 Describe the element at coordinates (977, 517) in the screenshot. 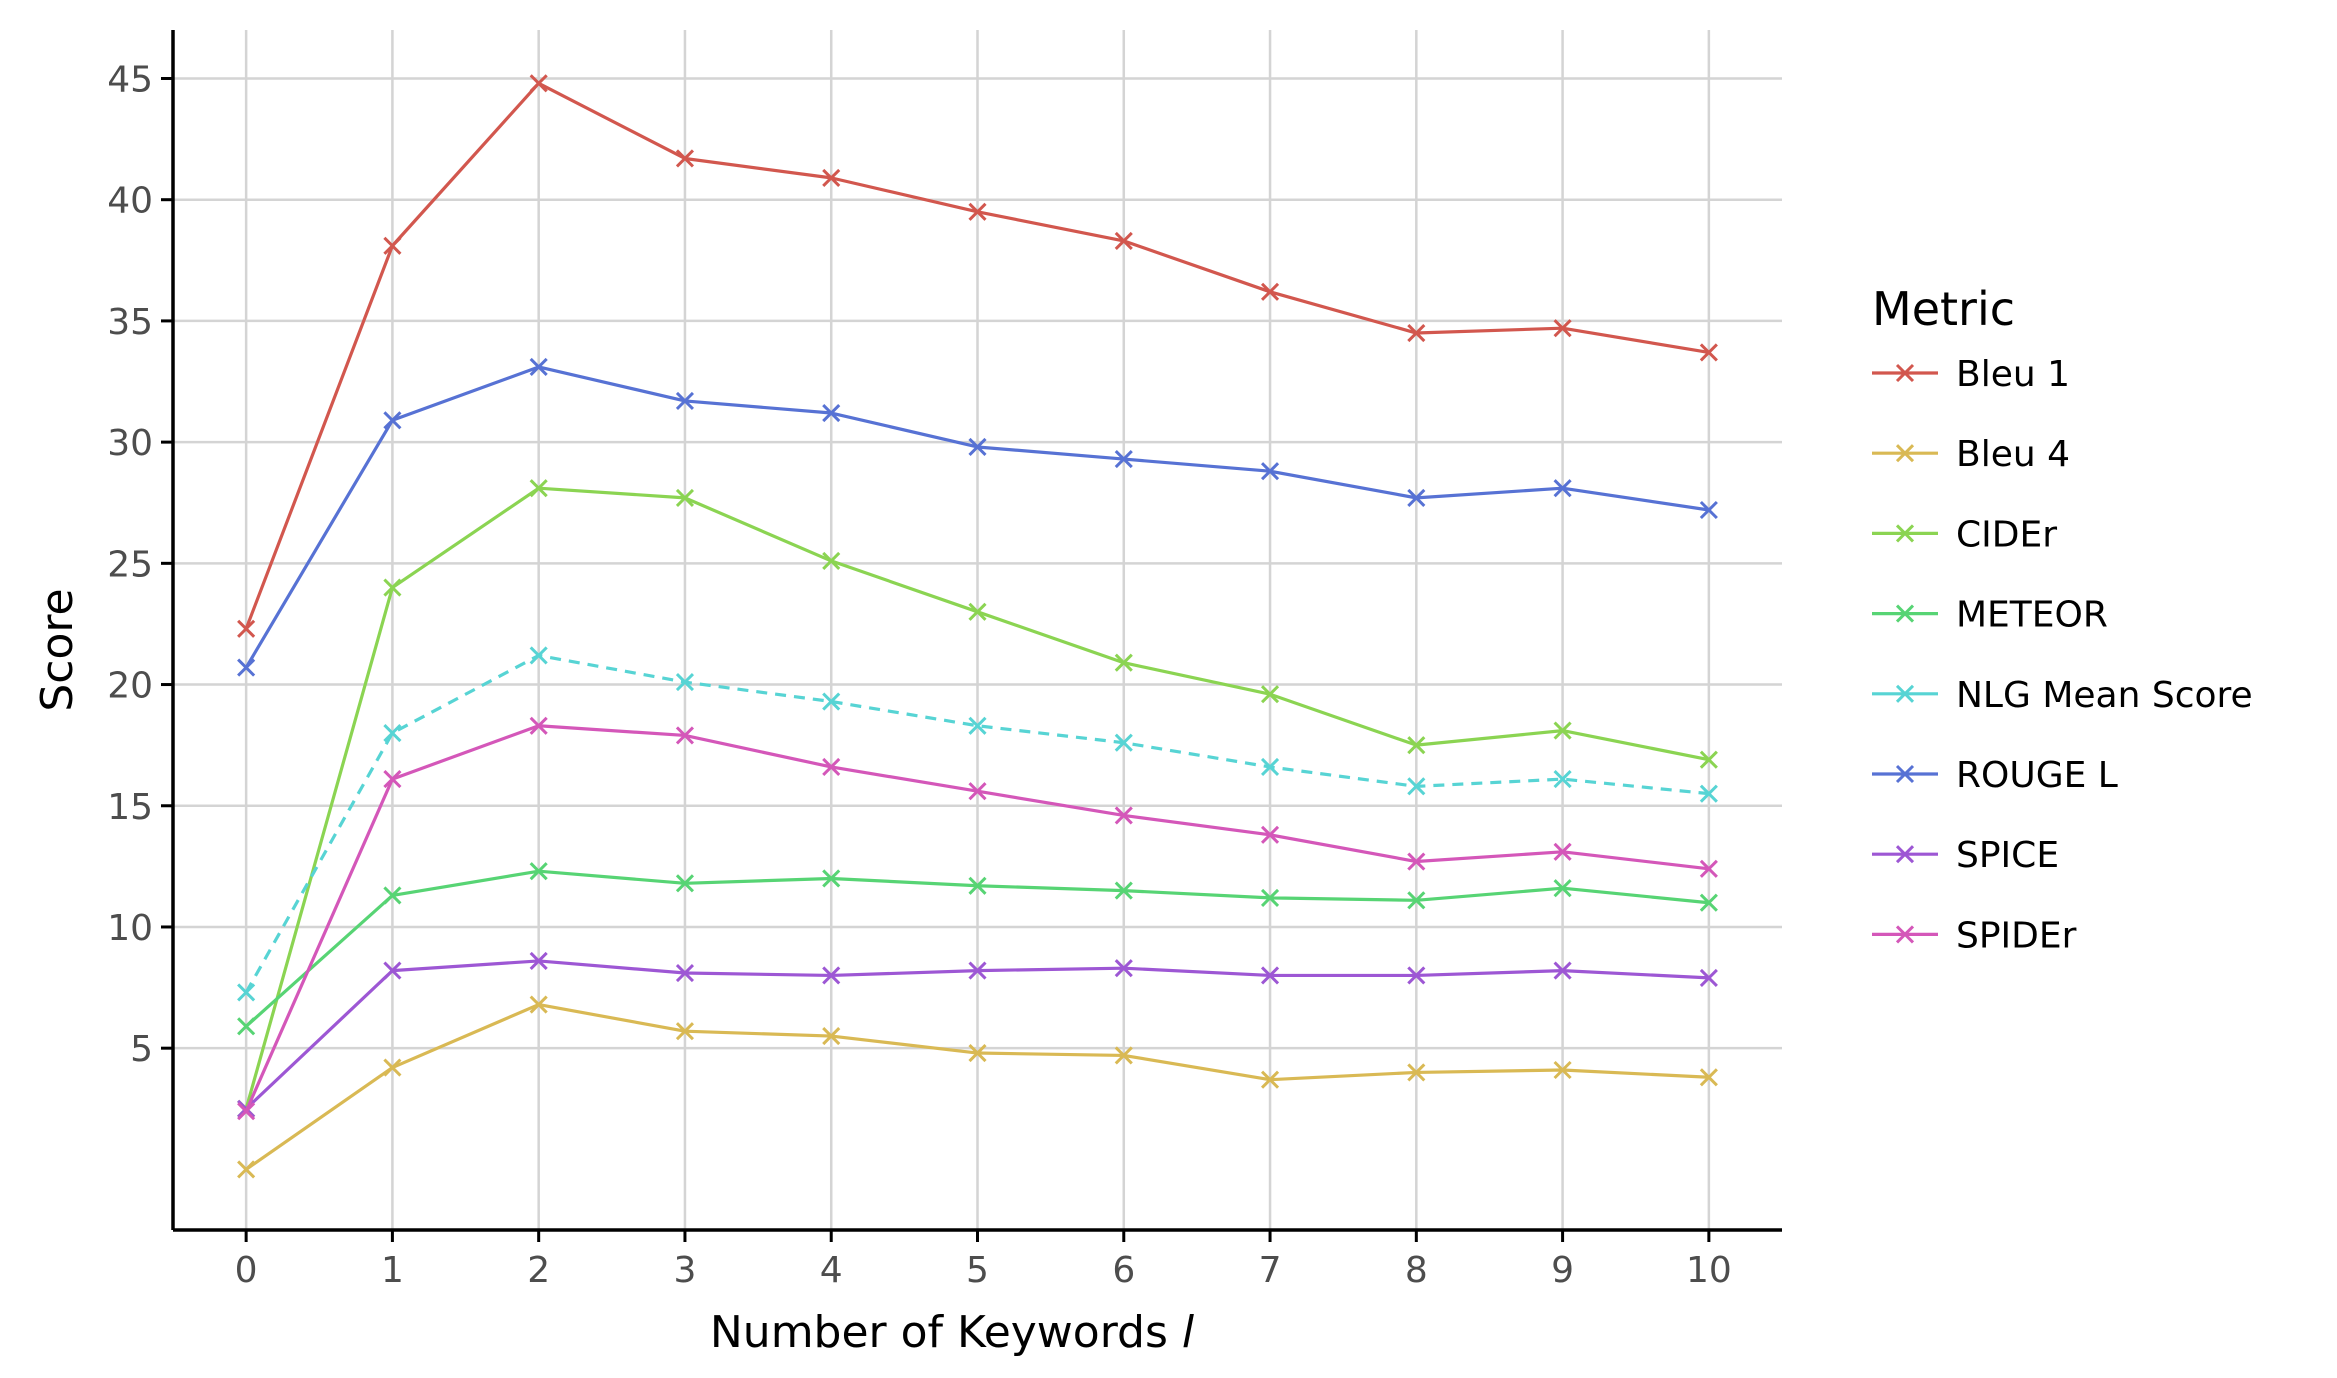

I see `series-rouge-l` at that location.